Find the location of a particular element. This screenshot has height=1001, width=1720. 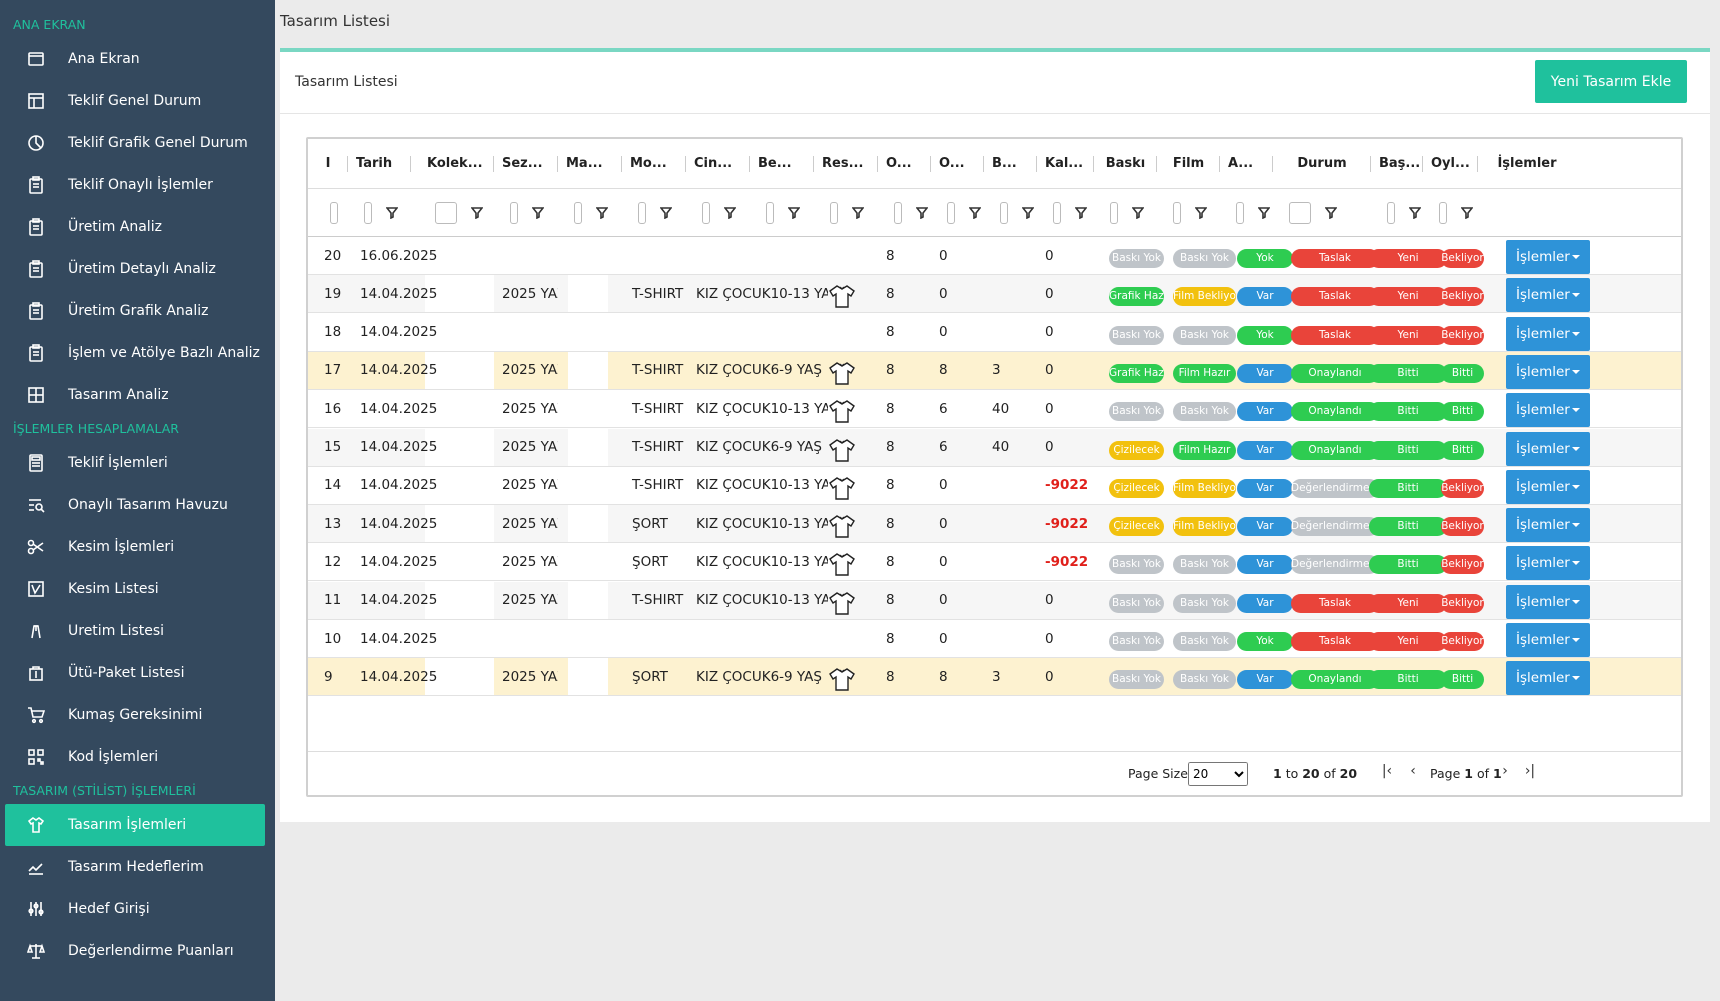

column-header: Film is located at coordinates (1188, 163).